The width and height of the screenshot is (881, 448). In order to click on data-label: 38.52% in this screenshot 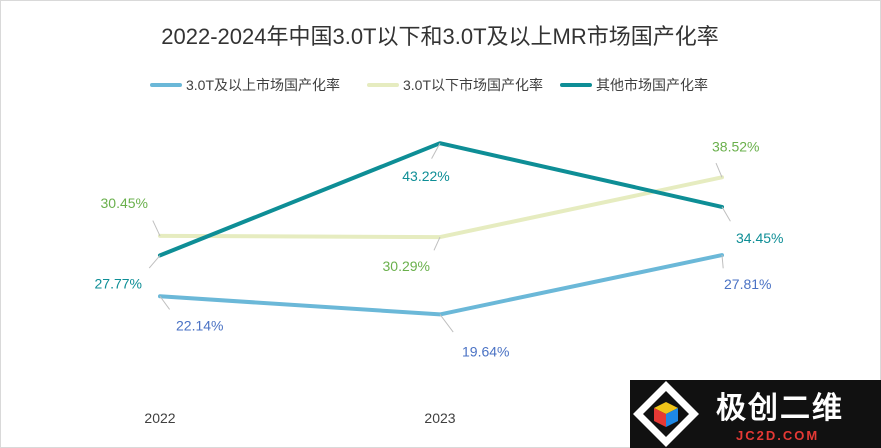, I will do `click(735, 146)`.